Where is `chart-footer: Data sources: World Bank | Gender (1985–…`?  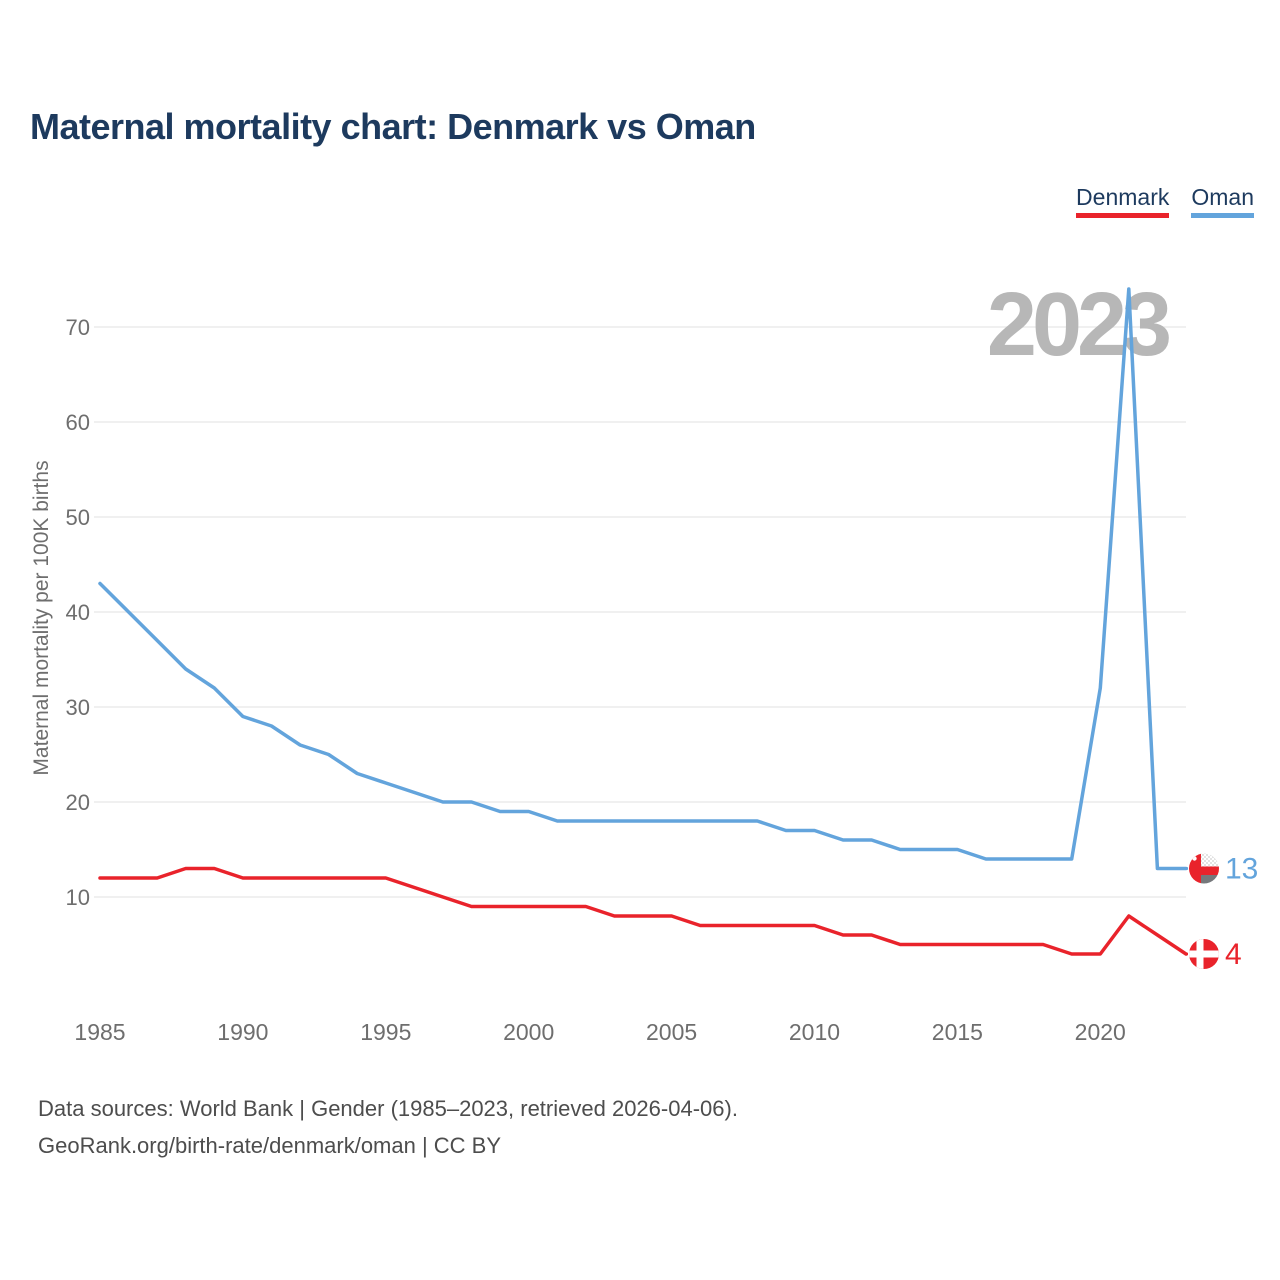 chart-footer: Data sources: World Bank | Gender (1985–… is located at coordinates (388, 1127).